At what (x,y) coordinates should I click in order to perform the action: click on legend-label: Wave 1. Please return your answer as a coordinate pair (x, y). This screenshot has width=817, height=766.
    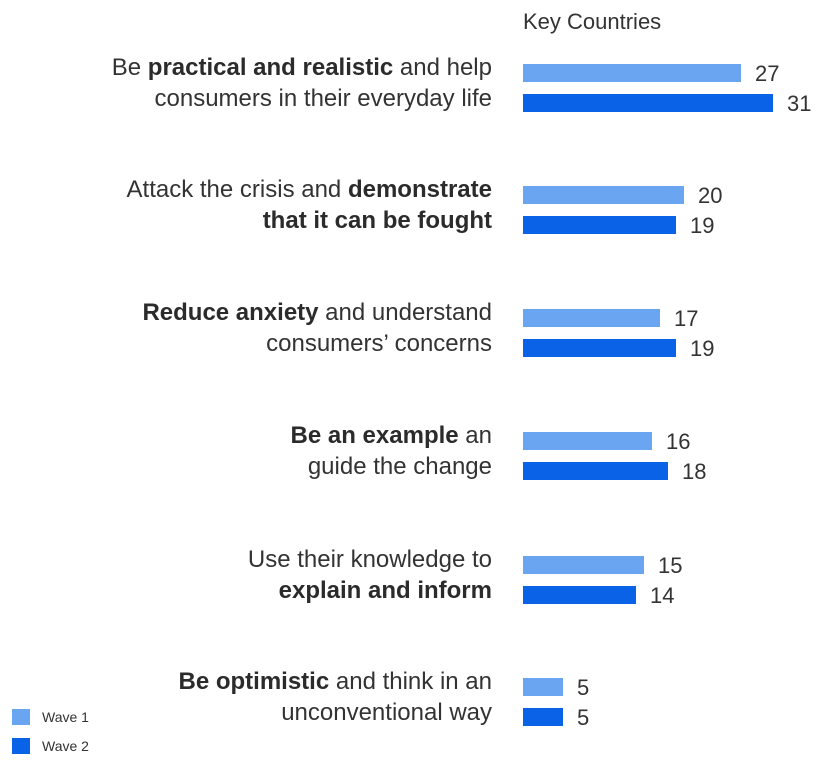
    Looking at the image, I should click on (65, 716).